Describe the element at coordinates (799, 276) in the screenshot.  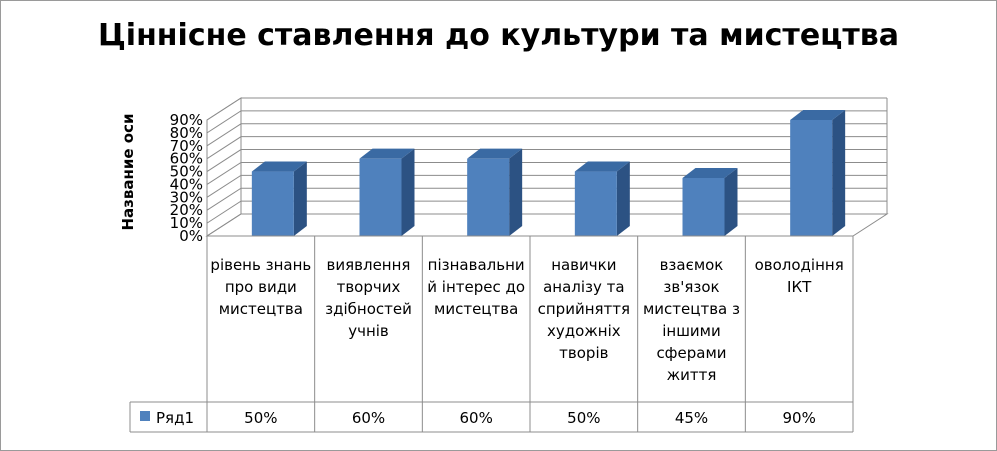
I see `category-label: оволодіння ІКТ` at that location.